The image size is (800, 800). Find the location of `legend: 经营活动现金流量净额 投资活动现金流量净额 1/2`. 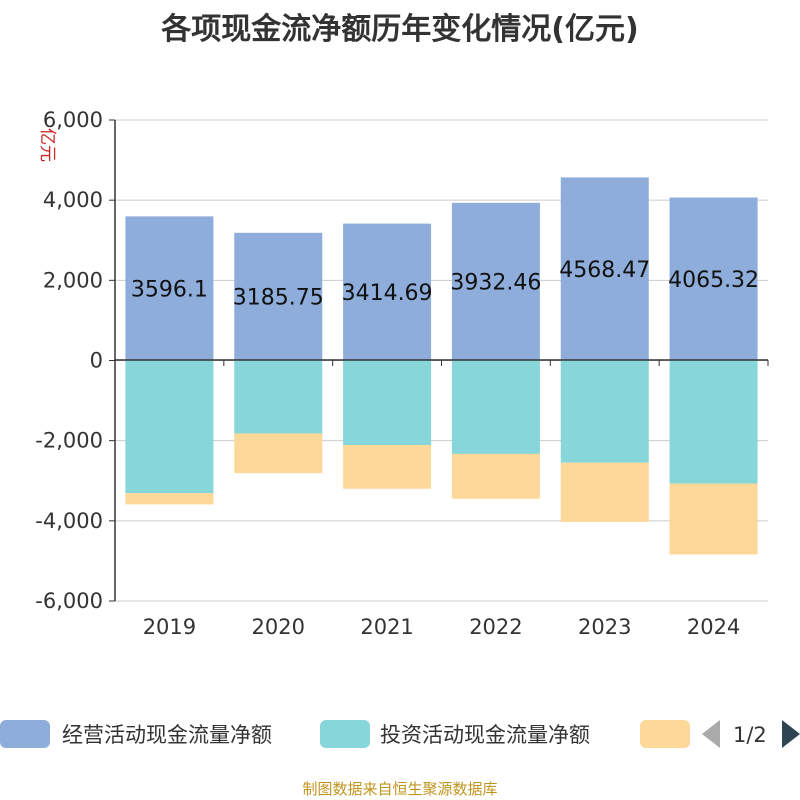

legend: 经营活动现金流量净额 投资活动现金流量净额 1/2 is located at coordinates (400, 734).